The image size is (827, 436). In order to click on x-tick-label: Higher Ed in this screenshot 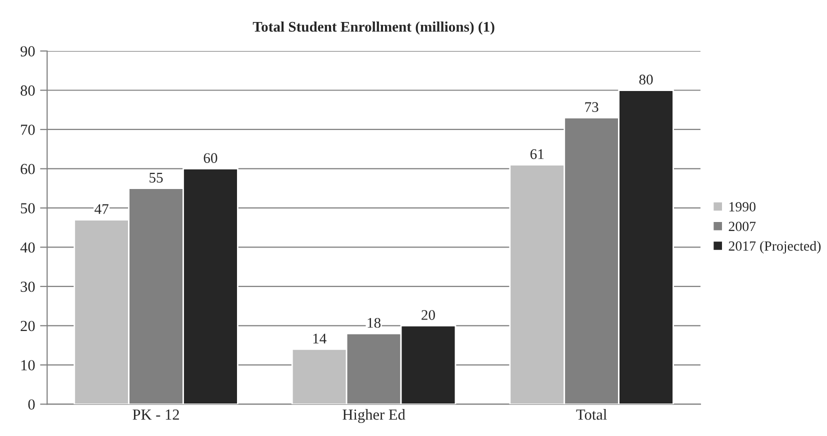, I will do `click(374, 416)`.